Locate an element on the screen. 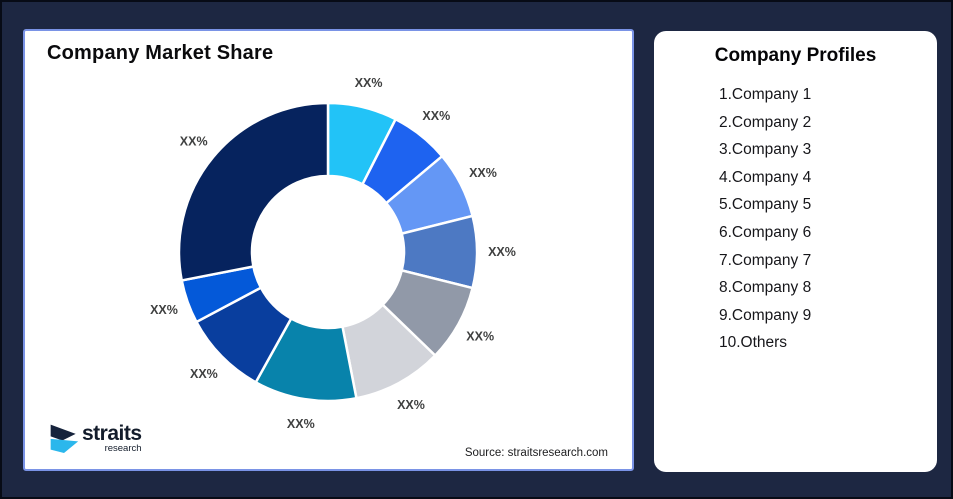  list-item: 1.Company 1 is located at coordinates (765, 94).